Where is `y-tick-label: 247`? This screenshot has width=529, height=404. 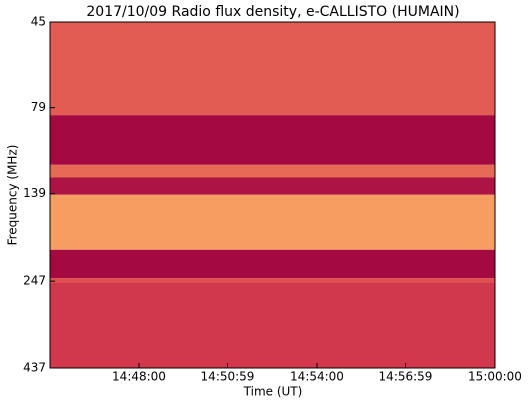 y-tick-label: 247 is located at coordinates (34, 281).